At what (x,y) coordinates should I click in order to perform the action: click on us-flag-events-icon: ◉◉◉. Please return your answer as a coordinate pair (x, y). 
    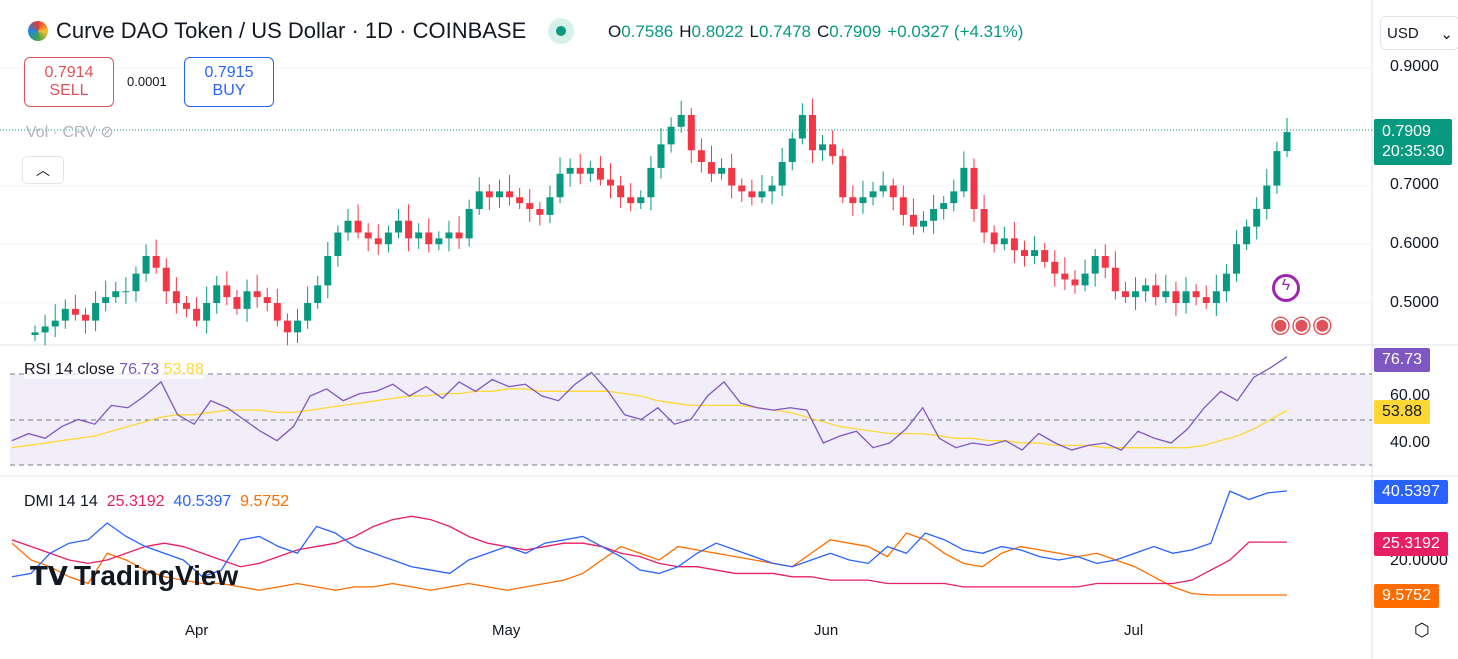
    Looking at the image, I should click on (1301, 324).